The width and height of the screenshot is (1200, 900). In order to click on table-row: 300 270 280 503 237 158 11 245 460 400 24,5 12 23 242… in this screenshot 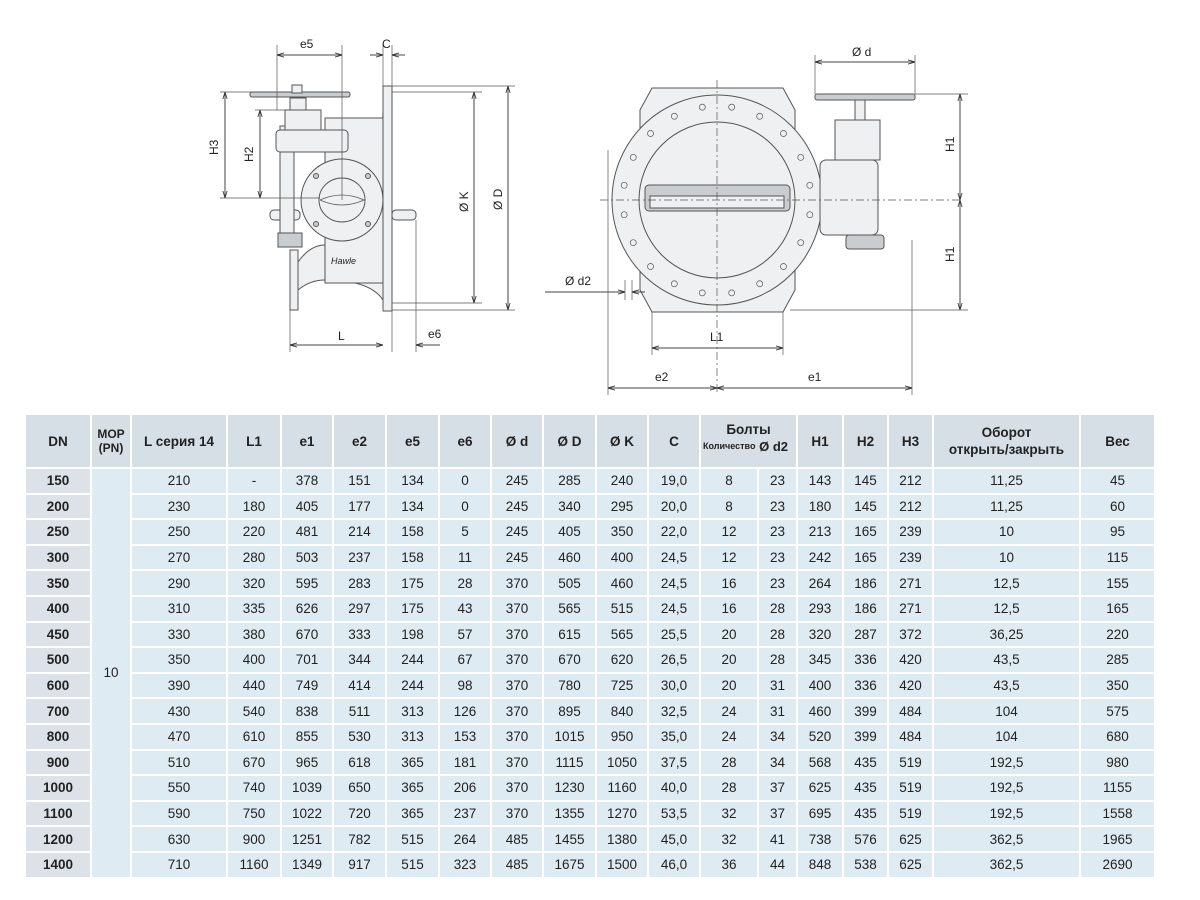, I will do `click(590, 557)`.